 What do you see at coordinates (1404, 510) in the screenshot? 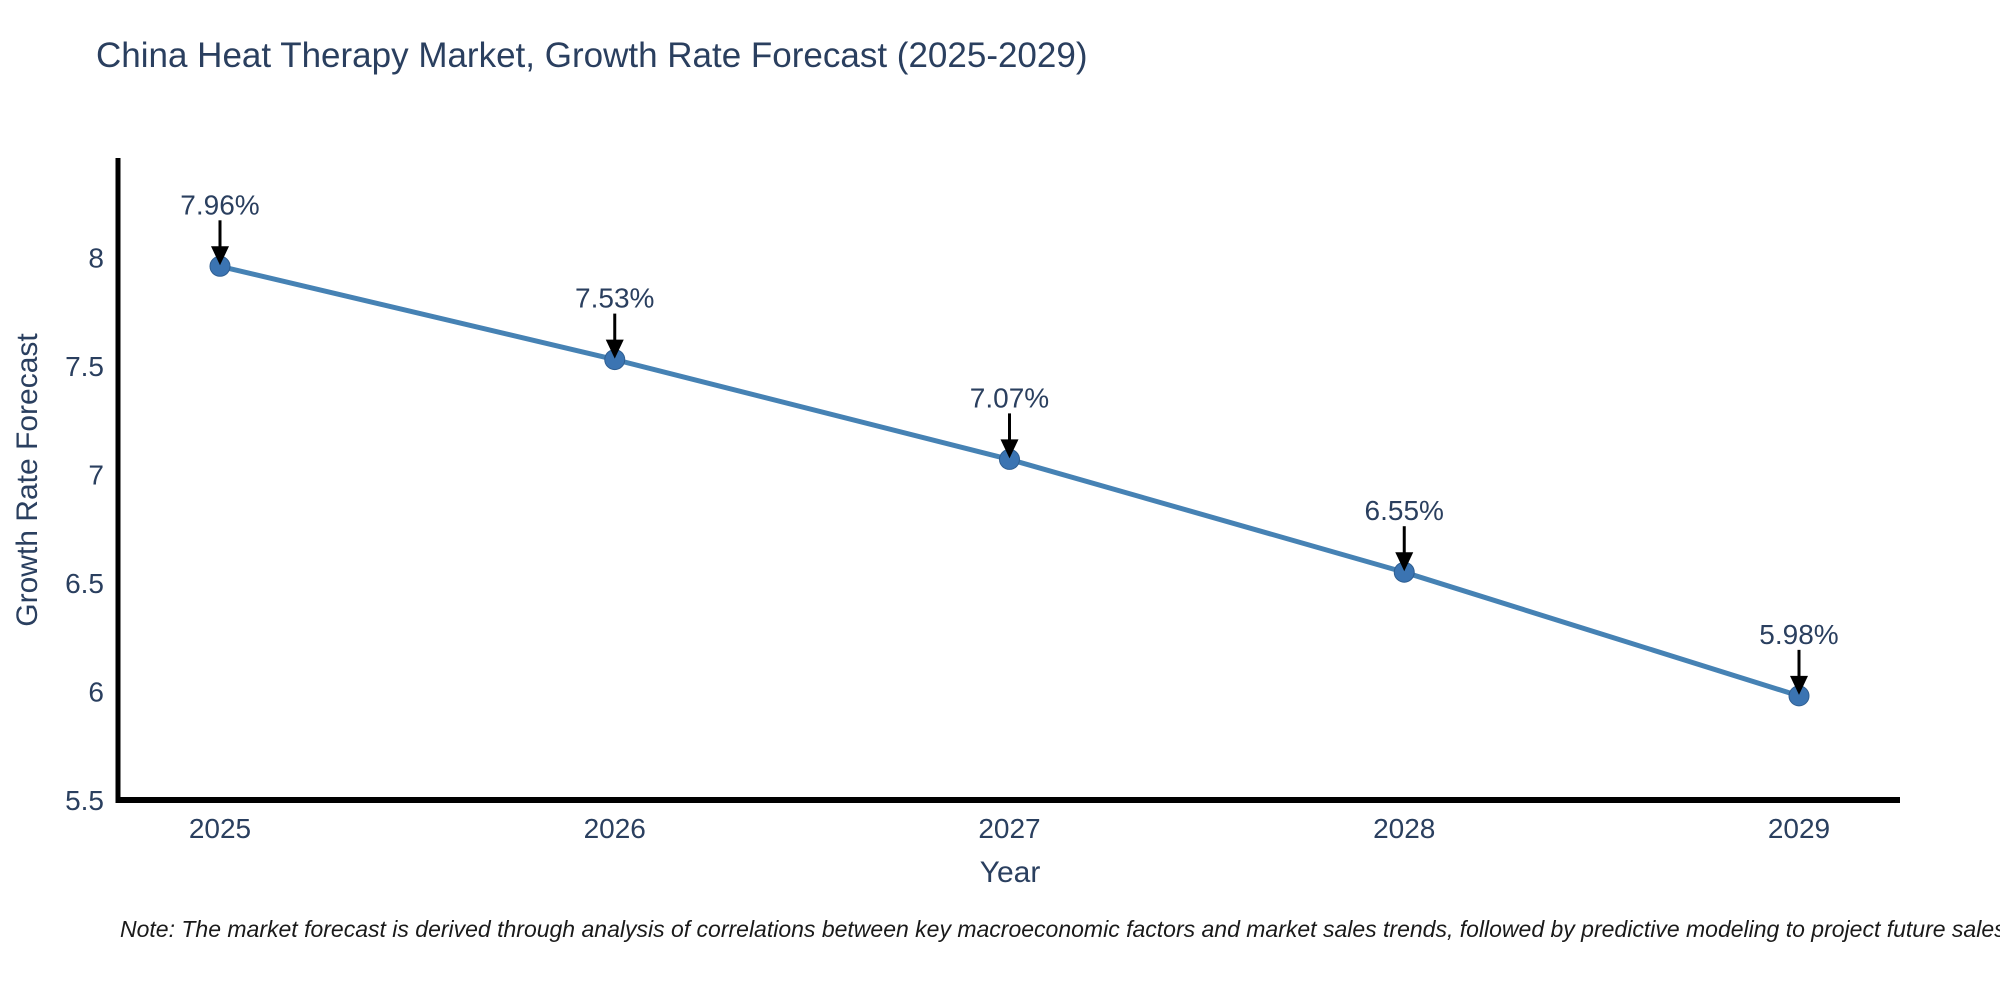
I see `annotation-label: 6.55%` at bounding box center [1404, 510].